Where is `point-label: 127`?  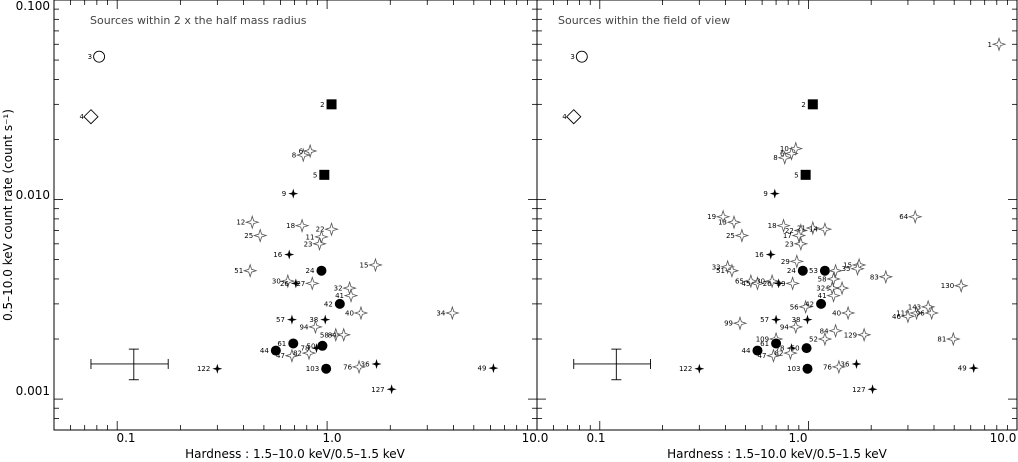 point-label: 127 is located at coordinates (377, 390).